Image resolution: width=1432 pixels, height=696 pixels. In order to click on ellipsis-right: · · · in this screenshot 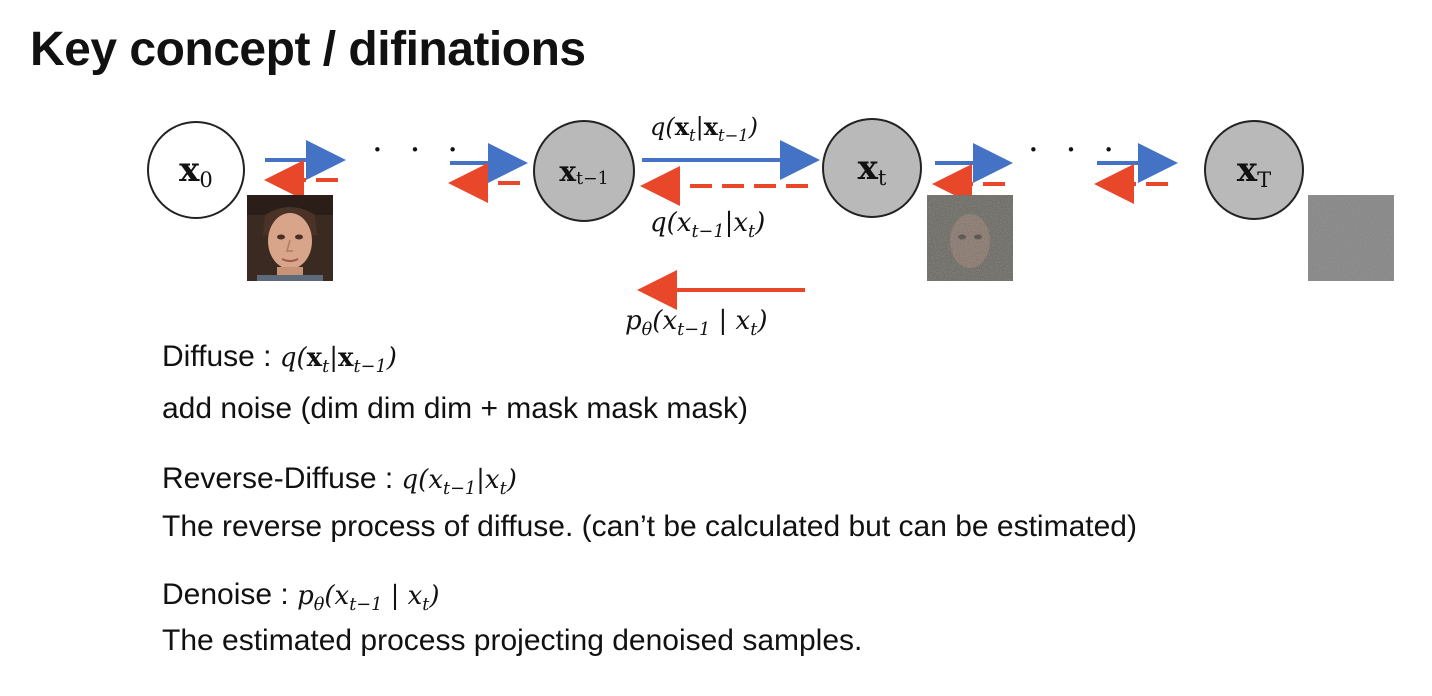, I will do `click(1075, 150)`.